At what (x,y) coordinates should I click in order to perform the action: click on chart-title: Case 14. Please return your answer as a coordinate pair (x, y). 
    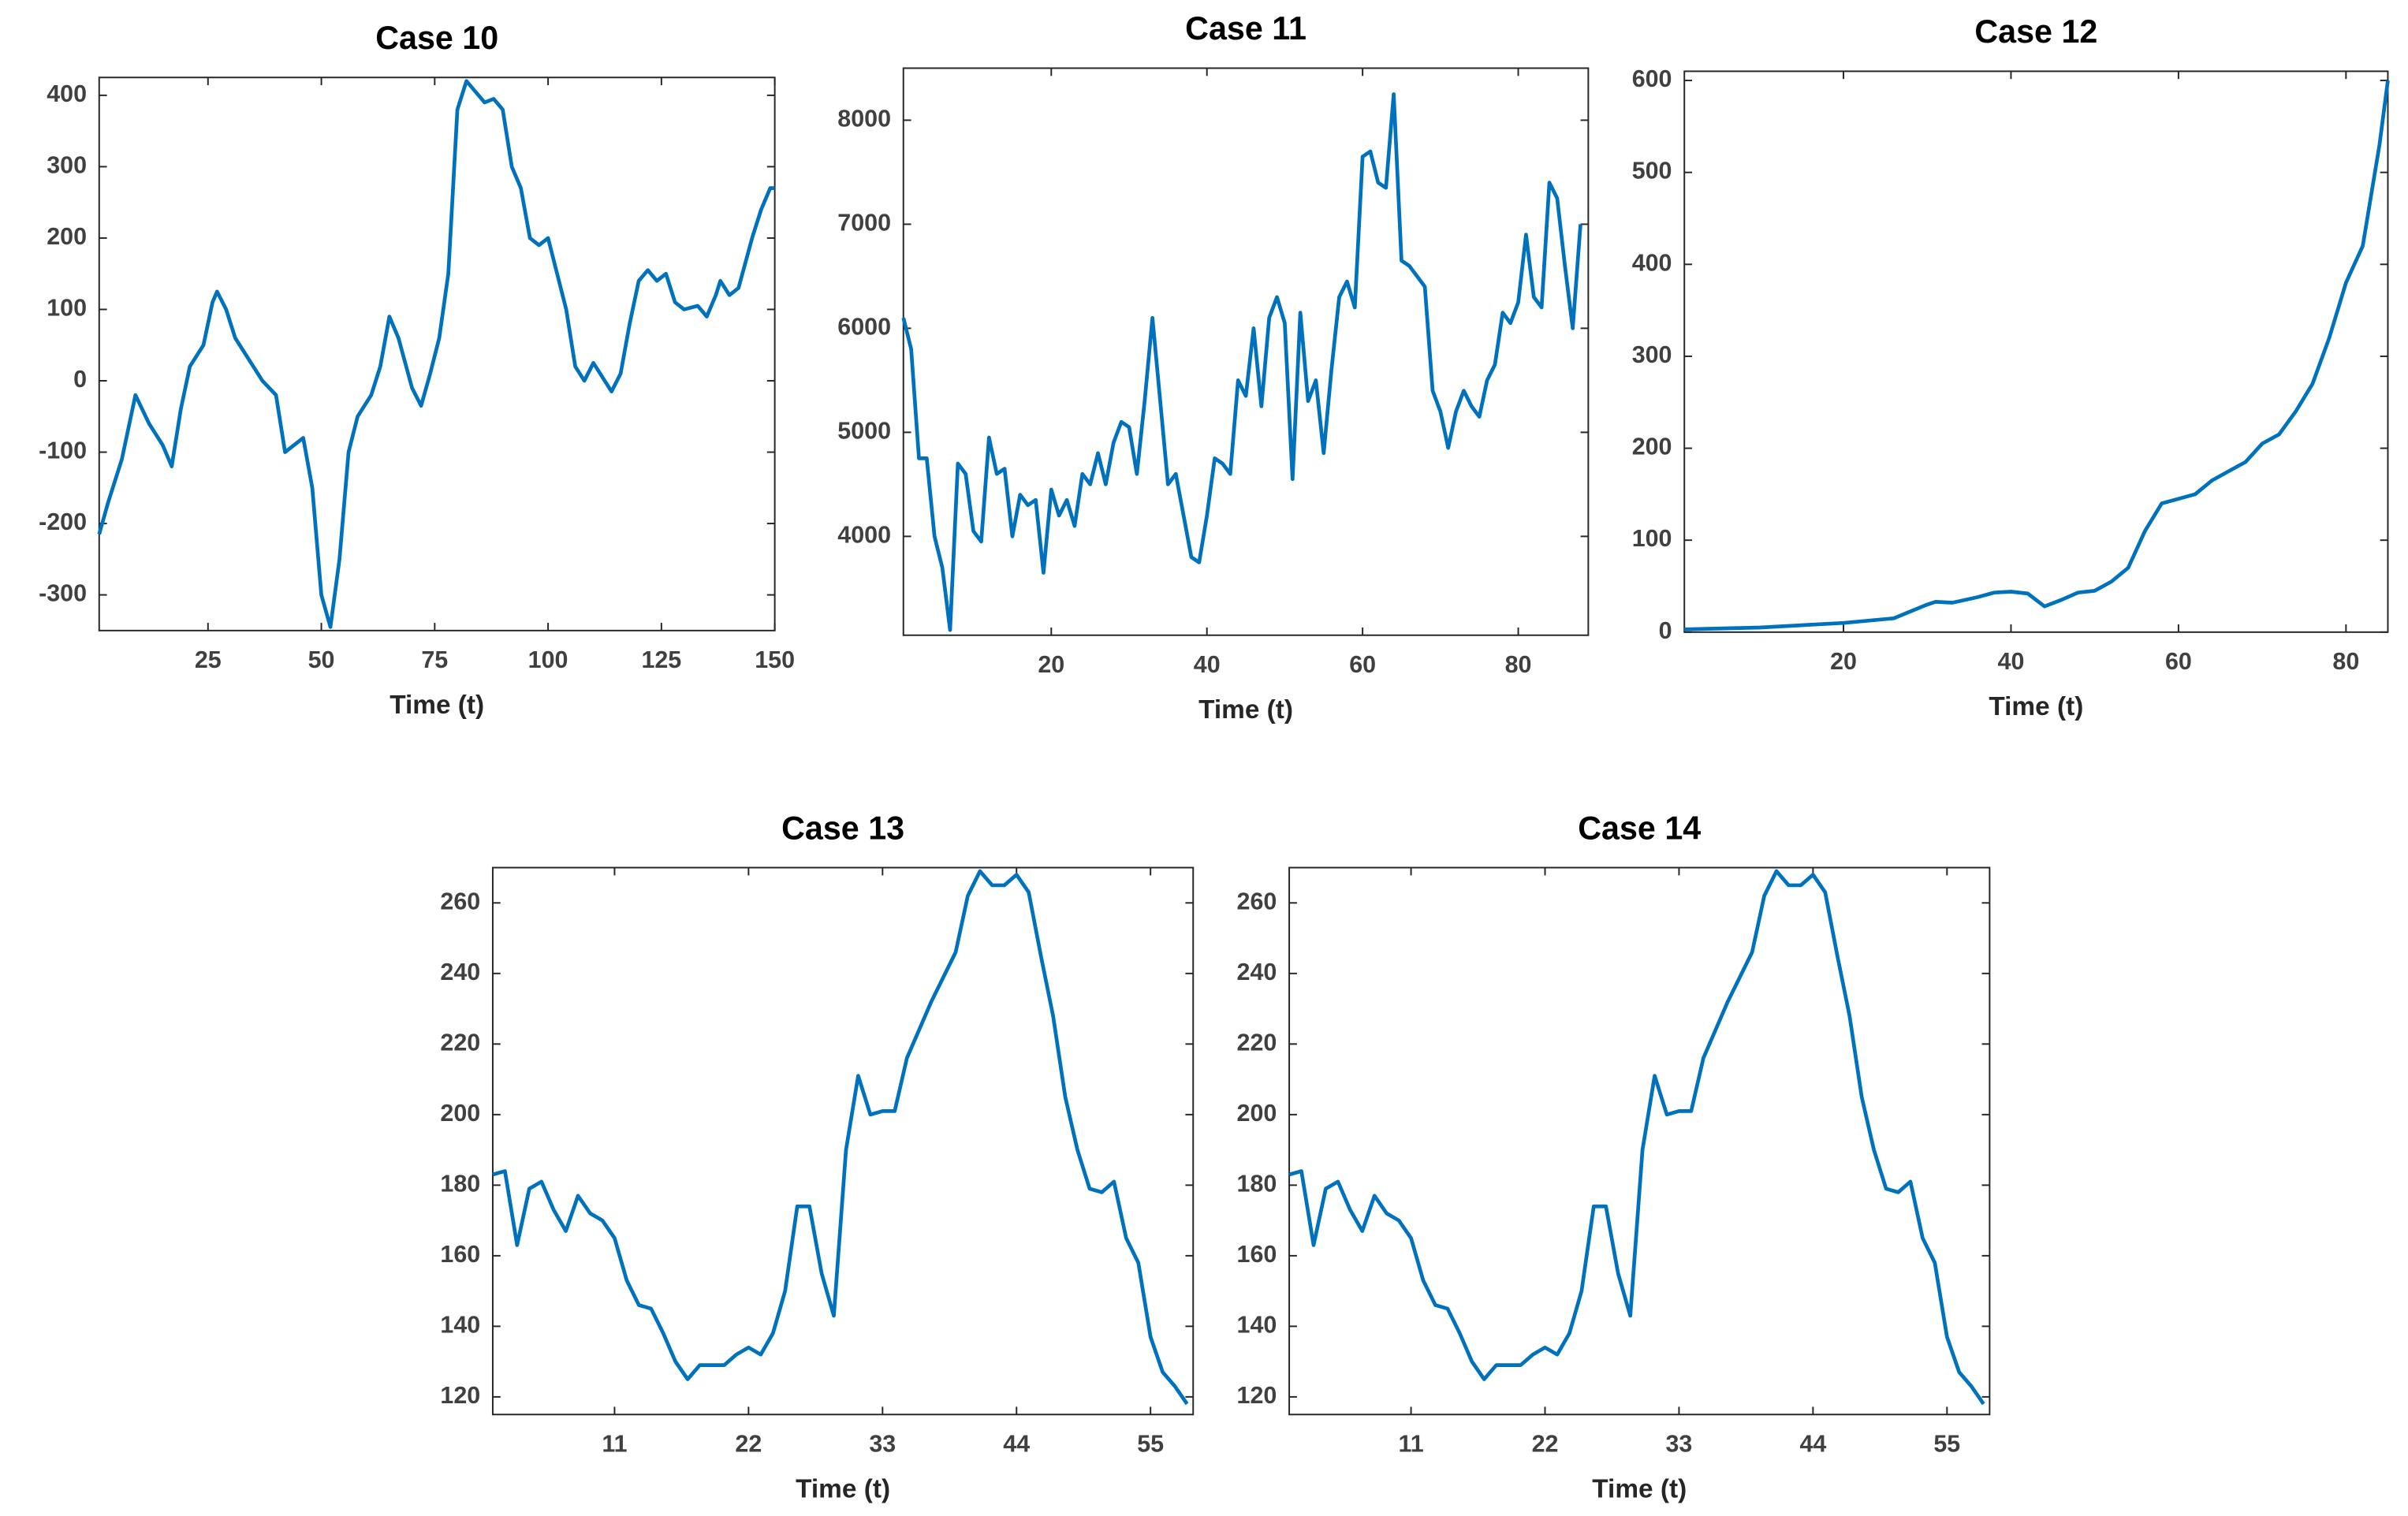
    Looking at the image, I should click on (1640, 828).